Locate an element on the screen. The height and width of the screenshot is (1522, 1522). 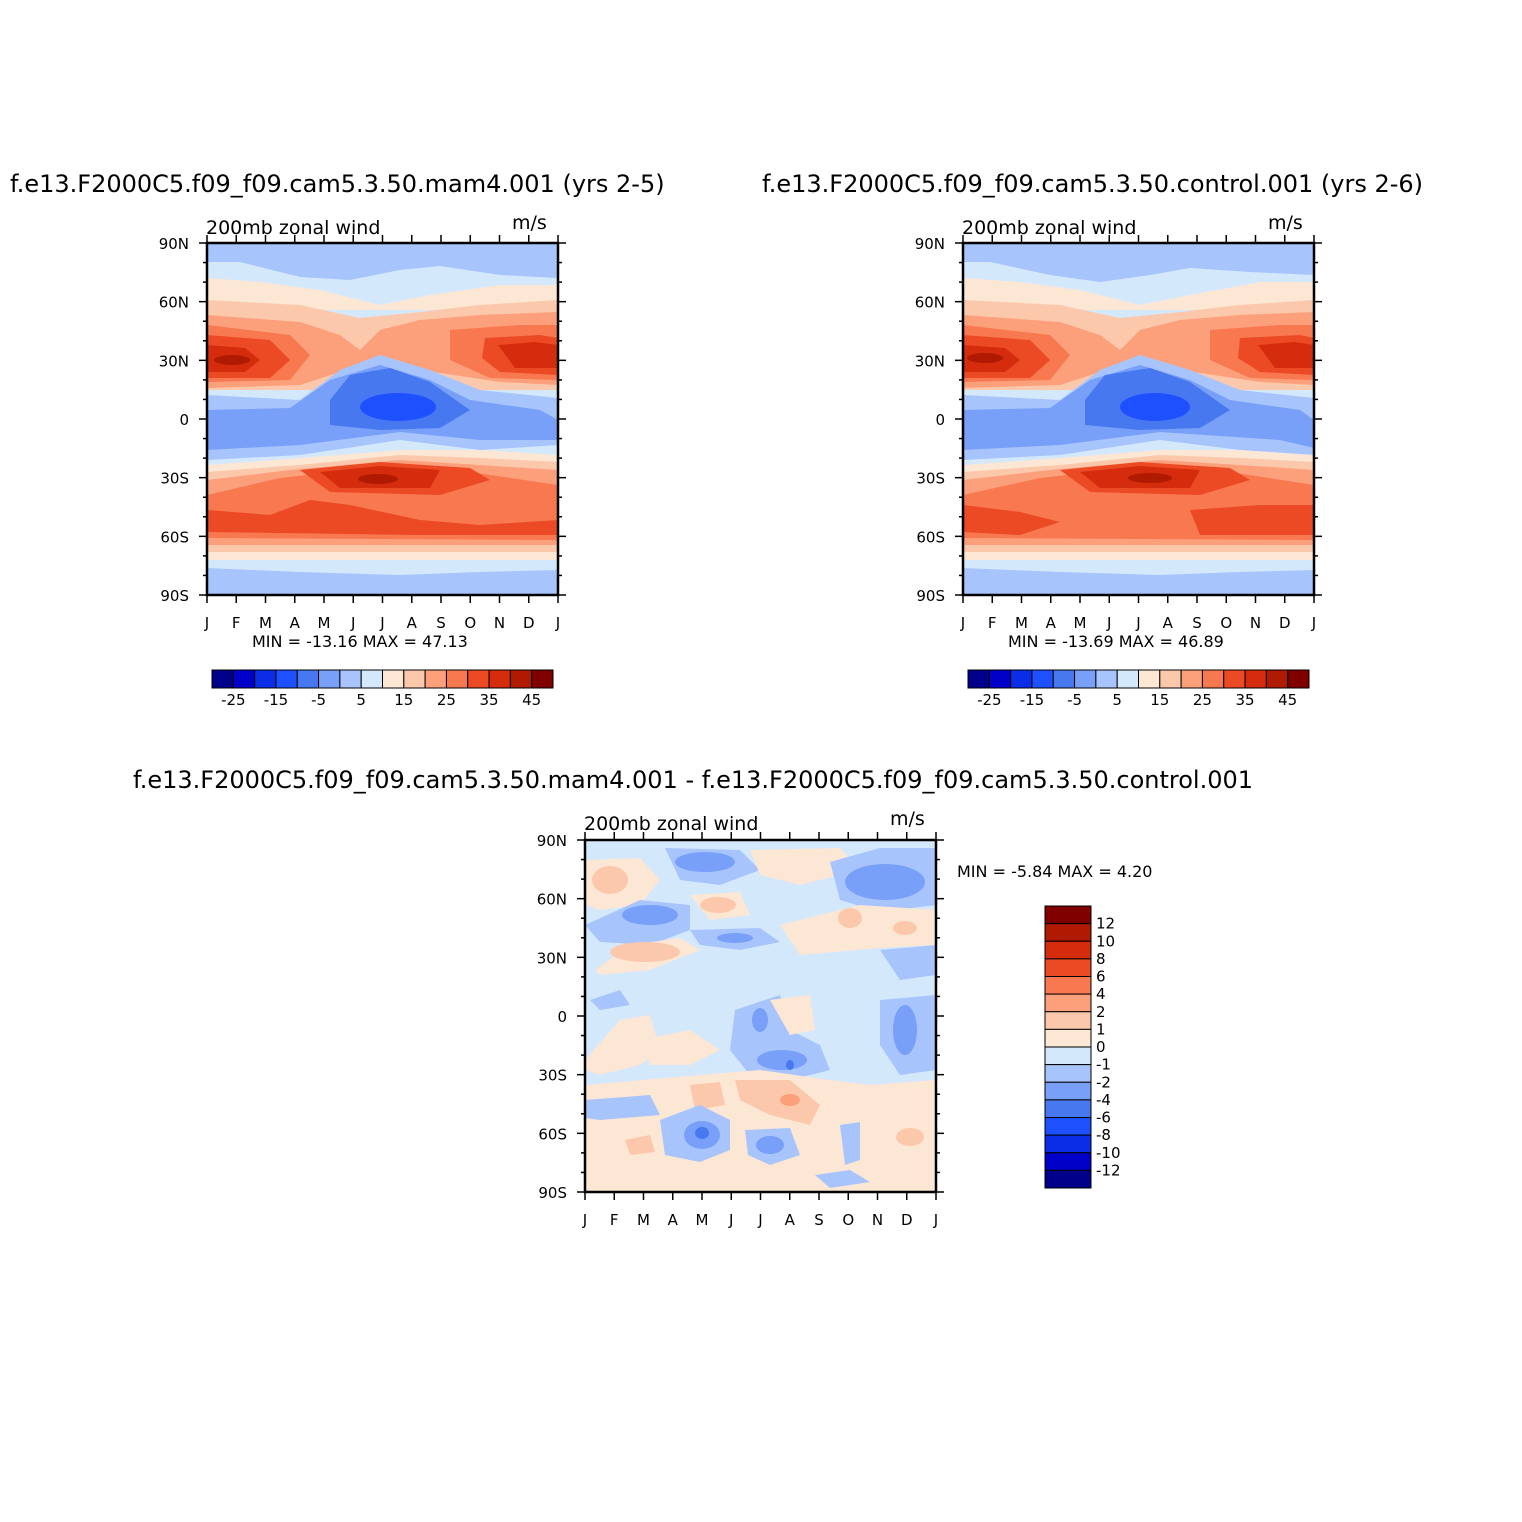
panel-c-xtick-label: D is located at coordinates (907, 1220).